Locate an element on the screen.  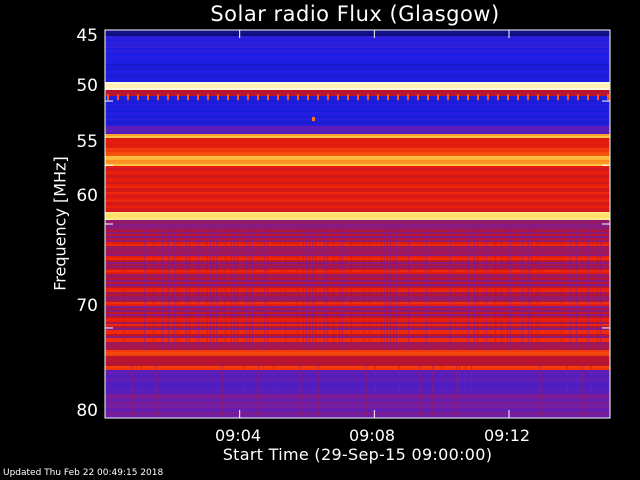
y-tick-label: 55 is located at coordinates (87, 142).